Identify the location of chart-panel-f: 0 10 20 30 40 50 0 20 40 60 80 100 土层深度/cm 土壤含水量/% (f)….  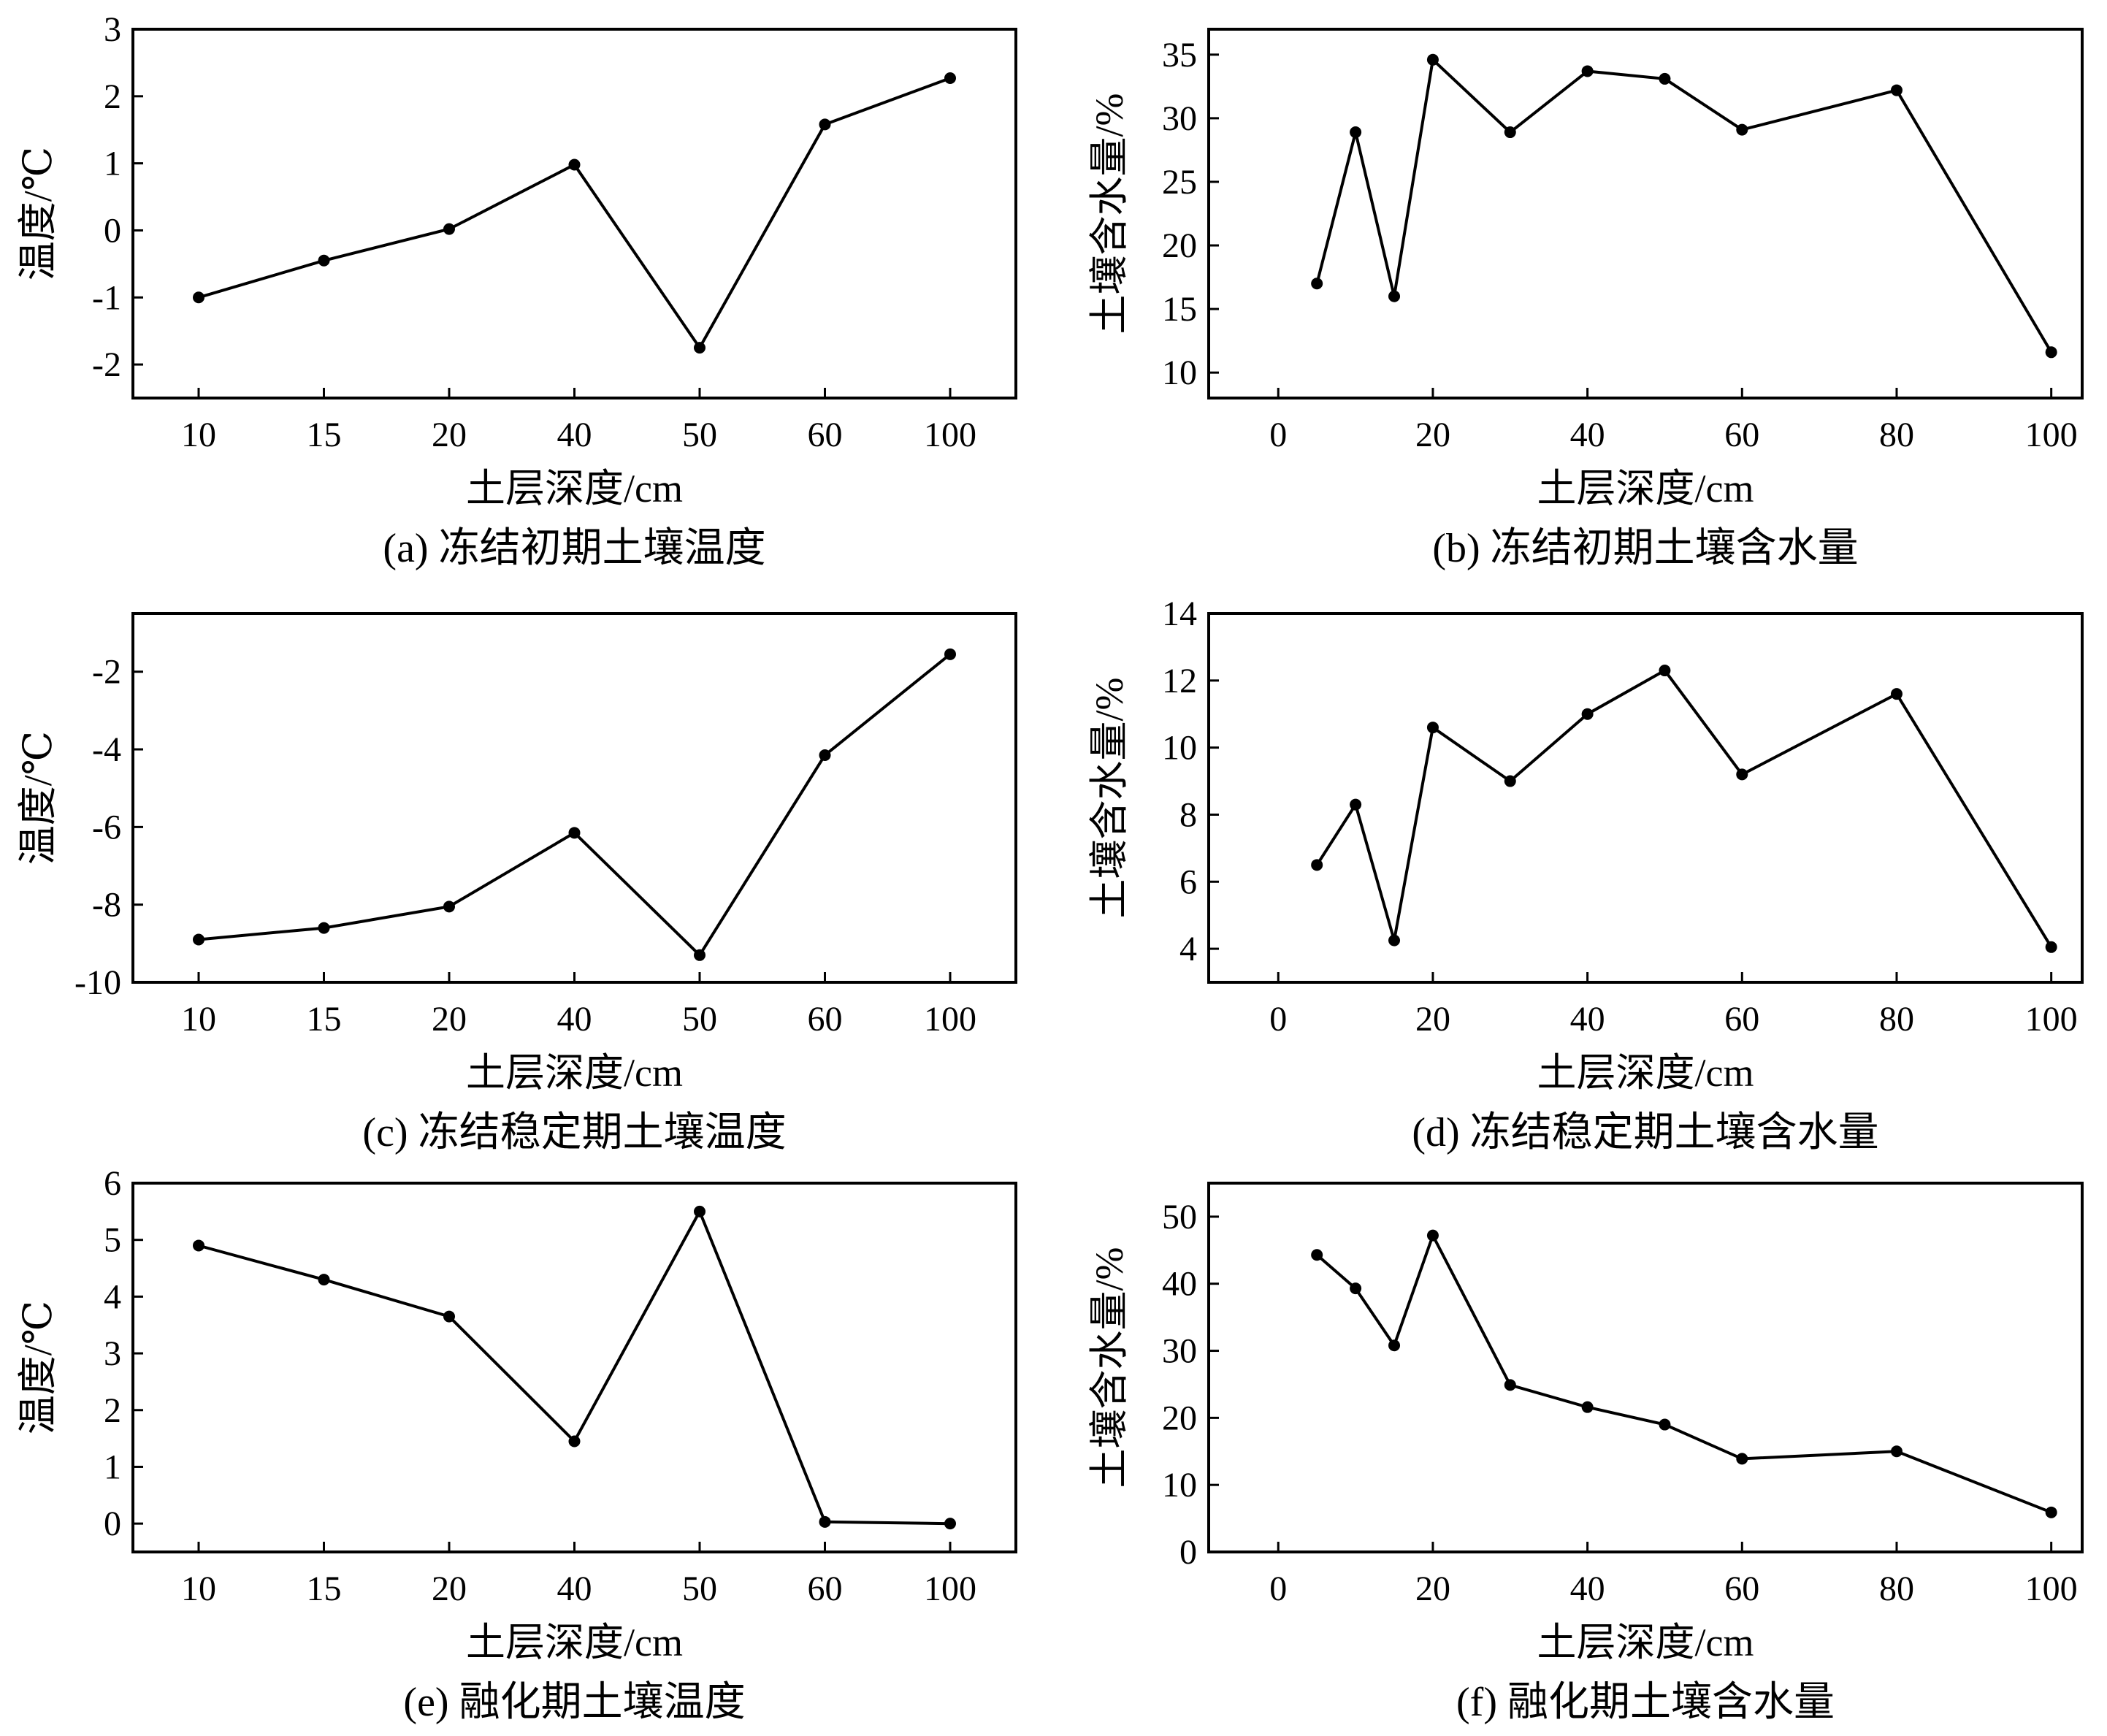
(1585, 1453).